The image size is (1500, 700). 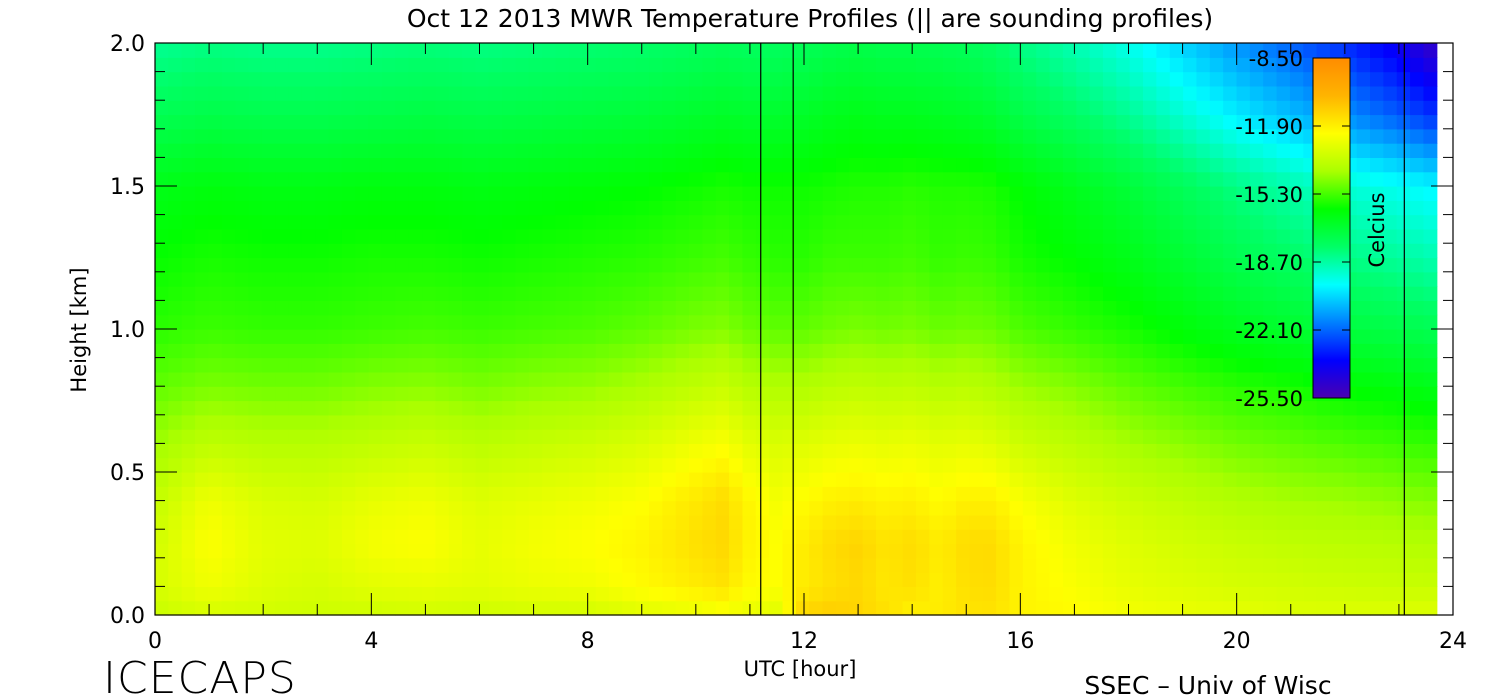 What do you see at coordinates (127, 330) in the screenshot?
I see `y-tick-label: 1.0` at bounding box center [127, 330].